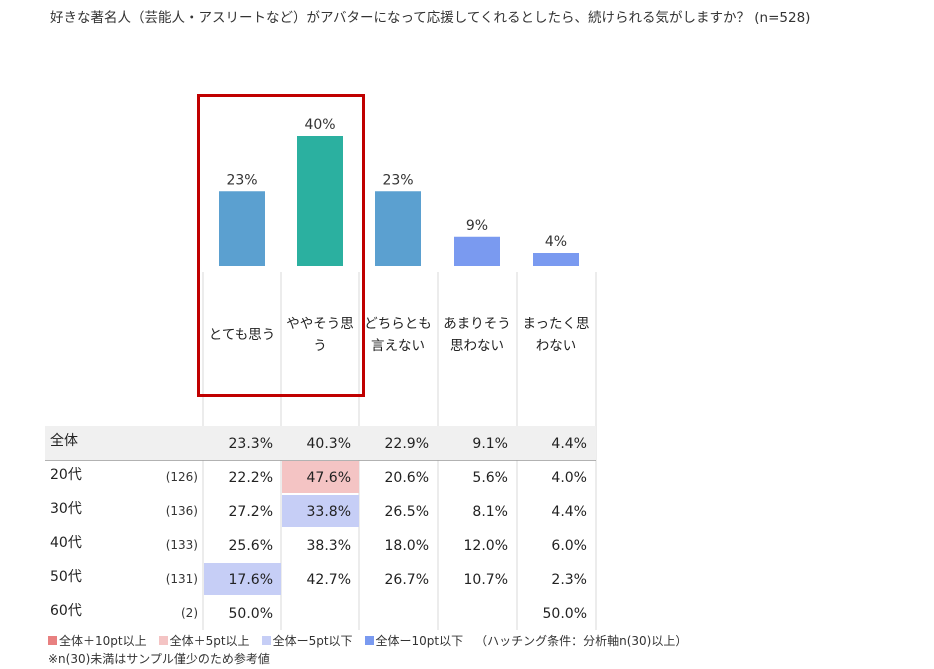  What do you see at coordinates (328, 444) in the screenshot?
I see `table-cell: 40.3%` at bounding box center [328, 444].